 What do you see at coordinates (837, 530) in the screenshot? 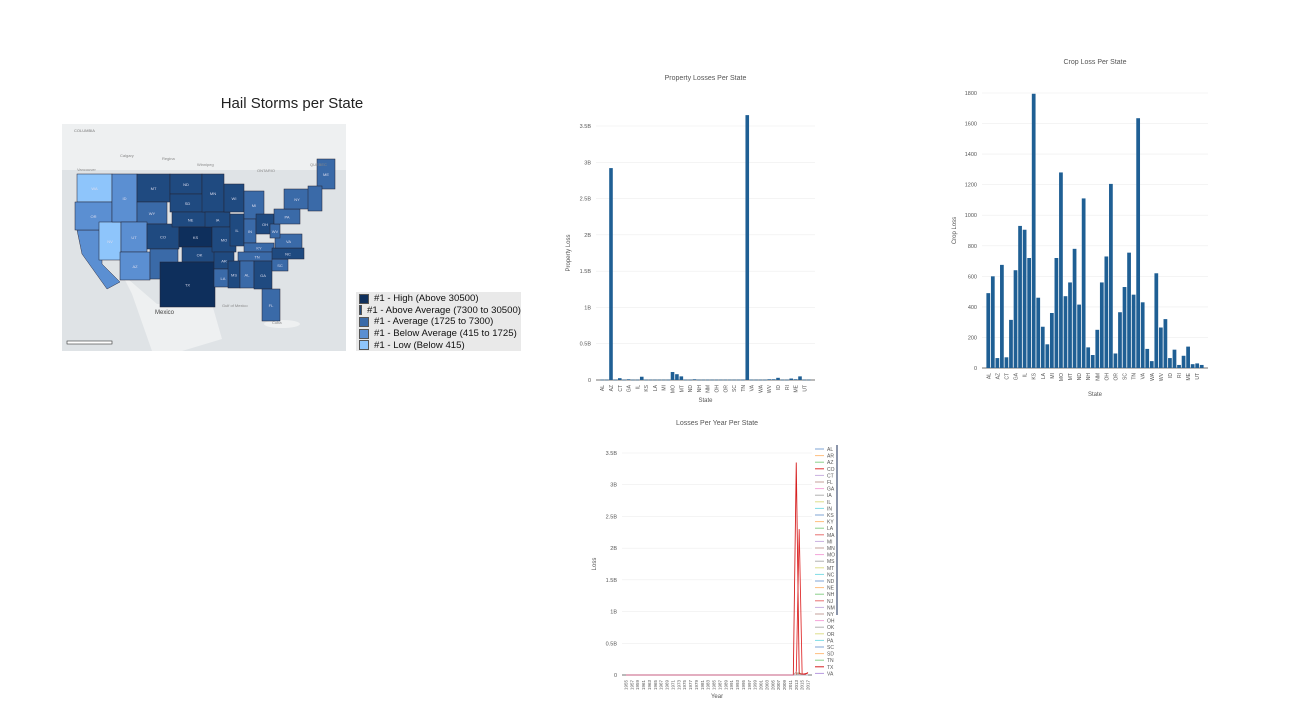
I see `legend-scrollbar` at bounding box center [837, 530].